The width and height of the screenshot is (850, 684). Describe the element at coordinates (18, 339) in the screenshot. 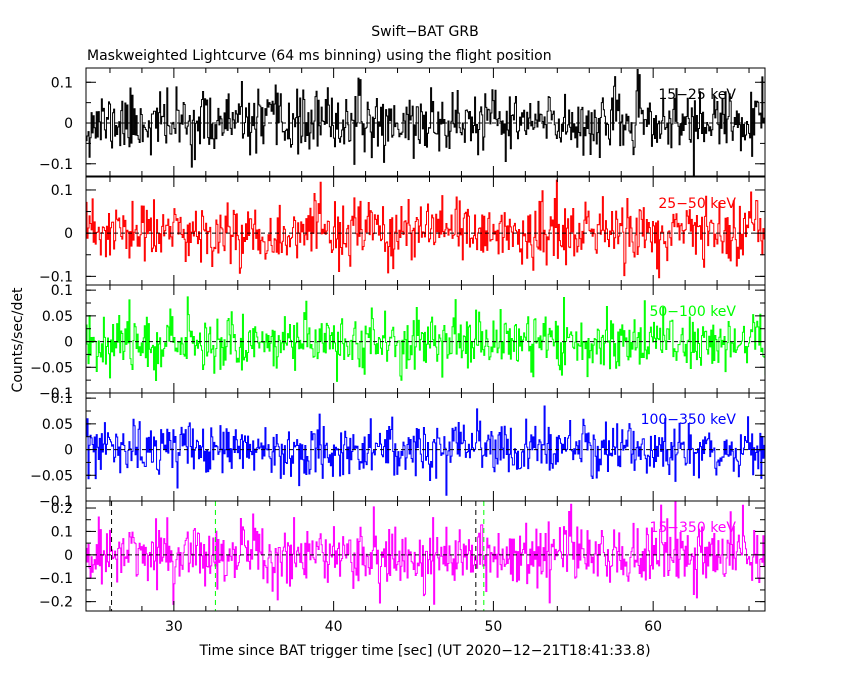

I see `y-axis-label: Counts/sec/det` at that location.